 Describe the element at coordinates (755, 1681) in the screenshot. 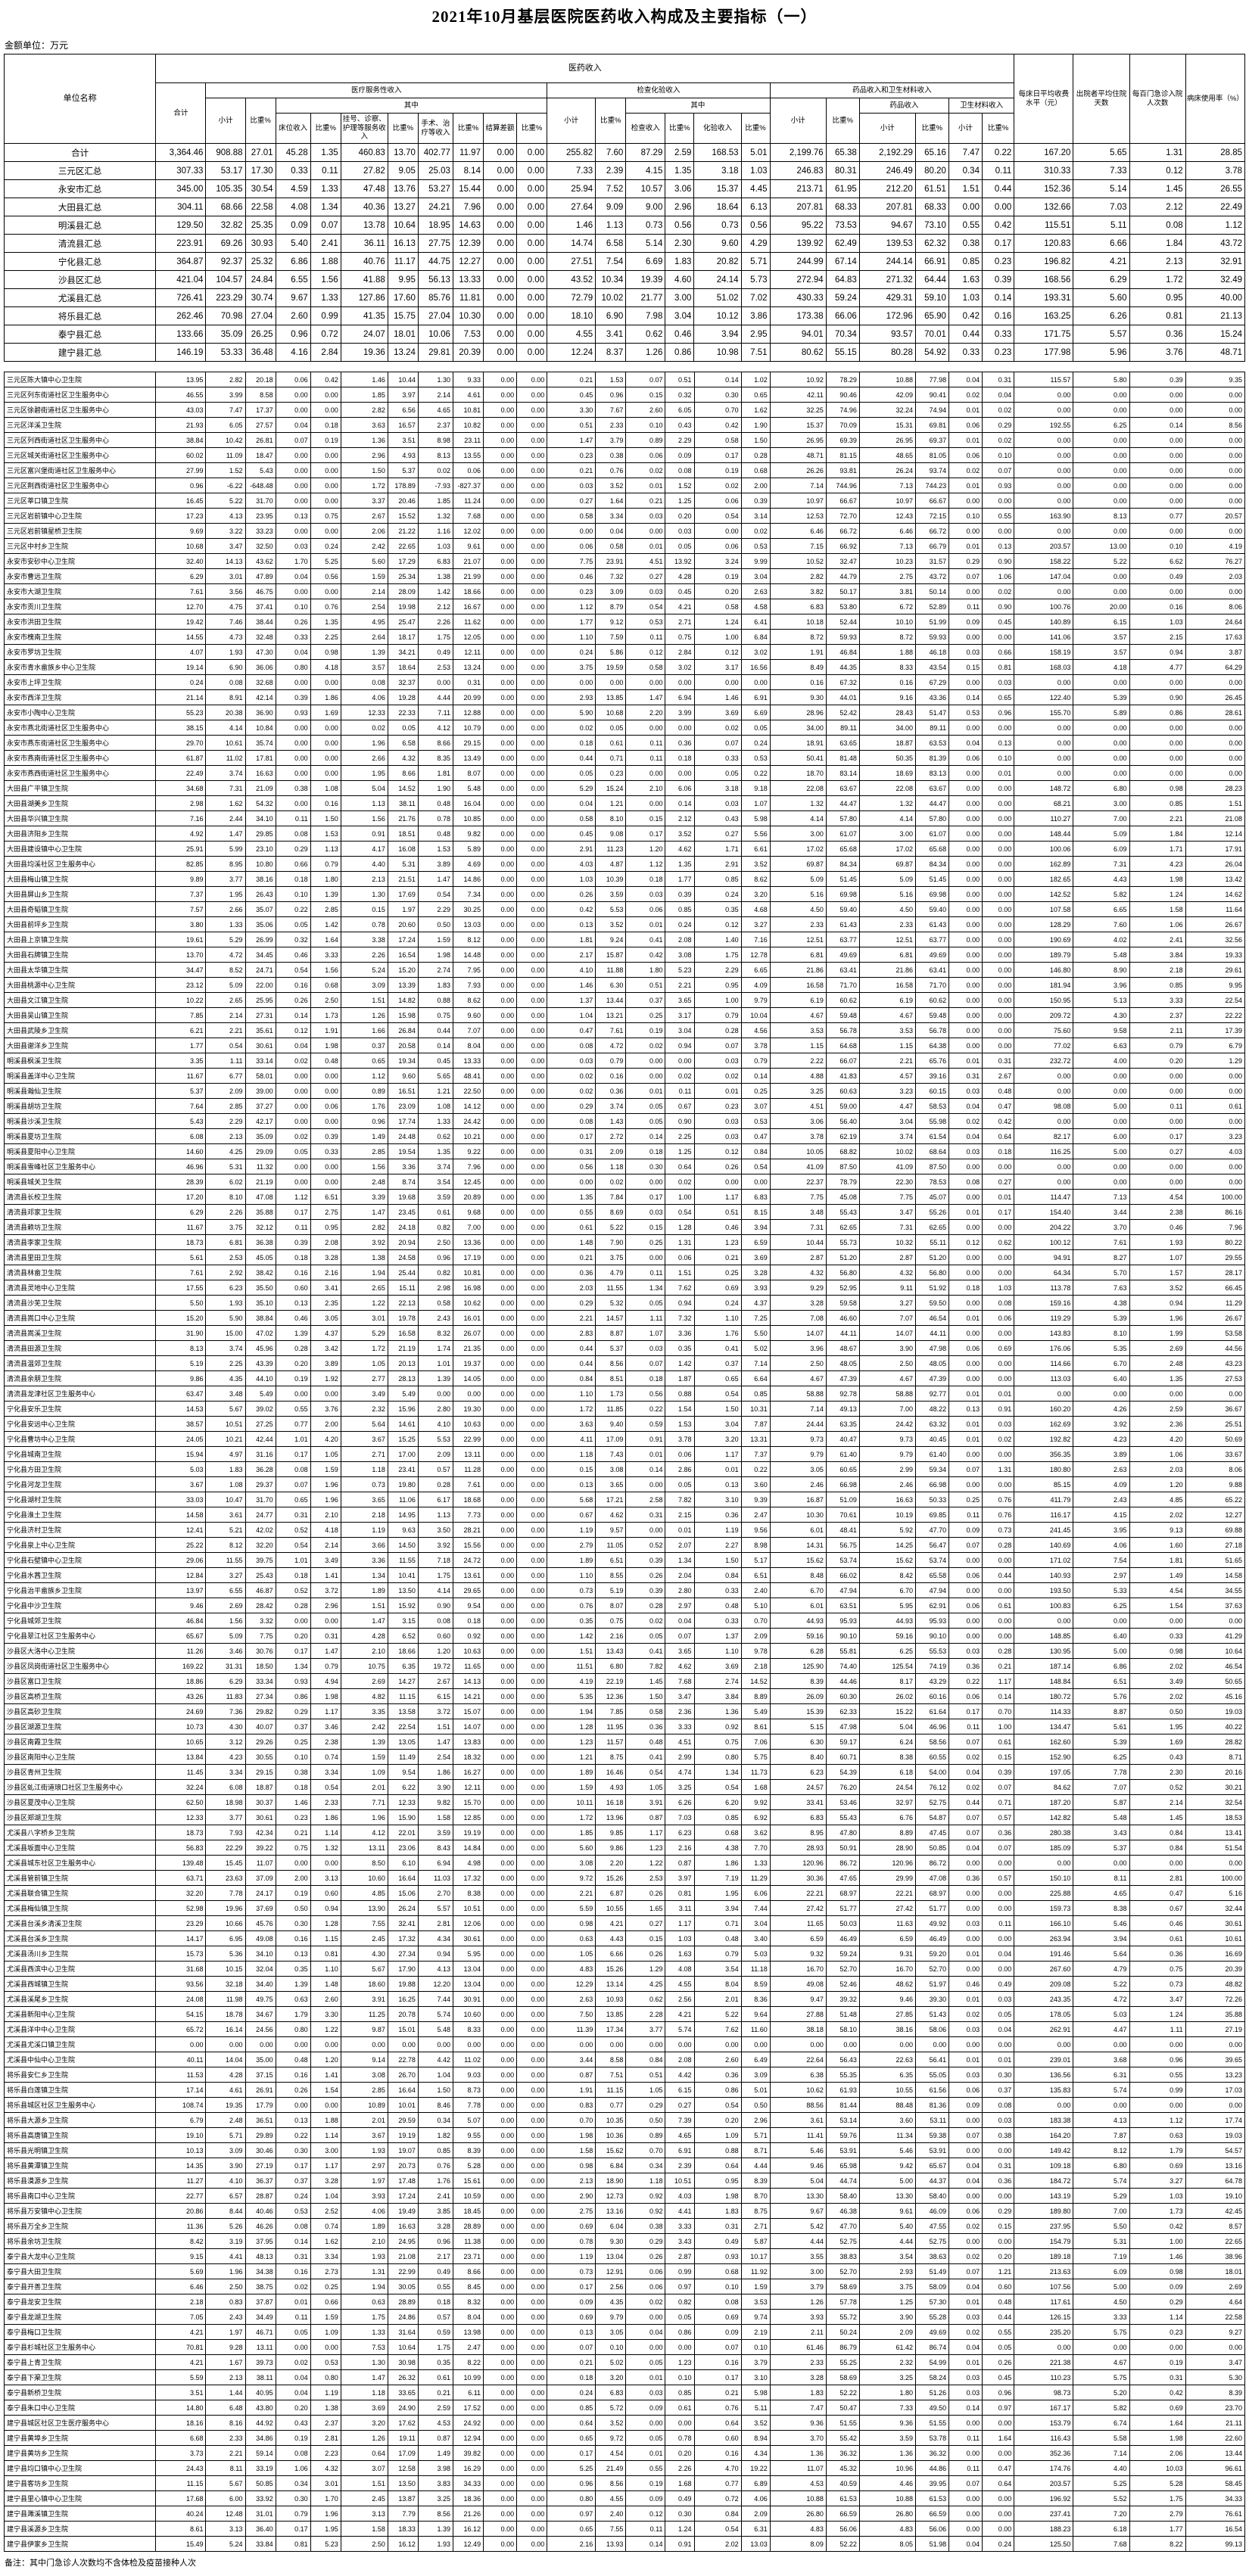

I see `value-cell: 14.52` at that location.